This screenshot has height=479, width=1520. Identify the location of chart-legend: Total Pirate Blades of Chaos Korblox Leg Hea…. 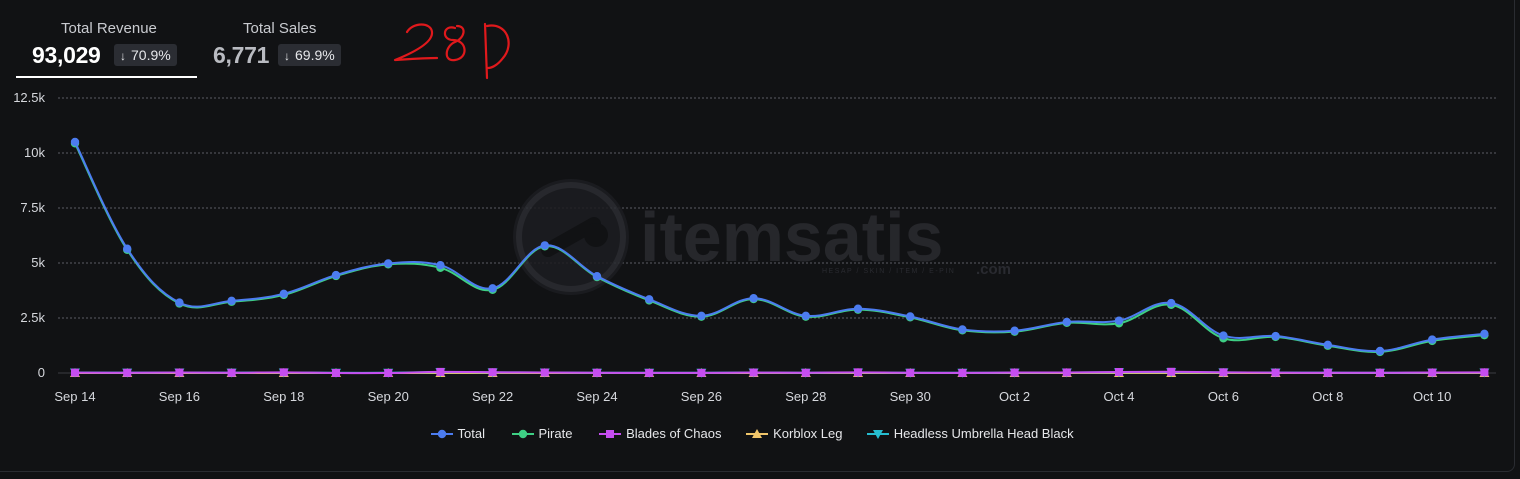
(760, 435).